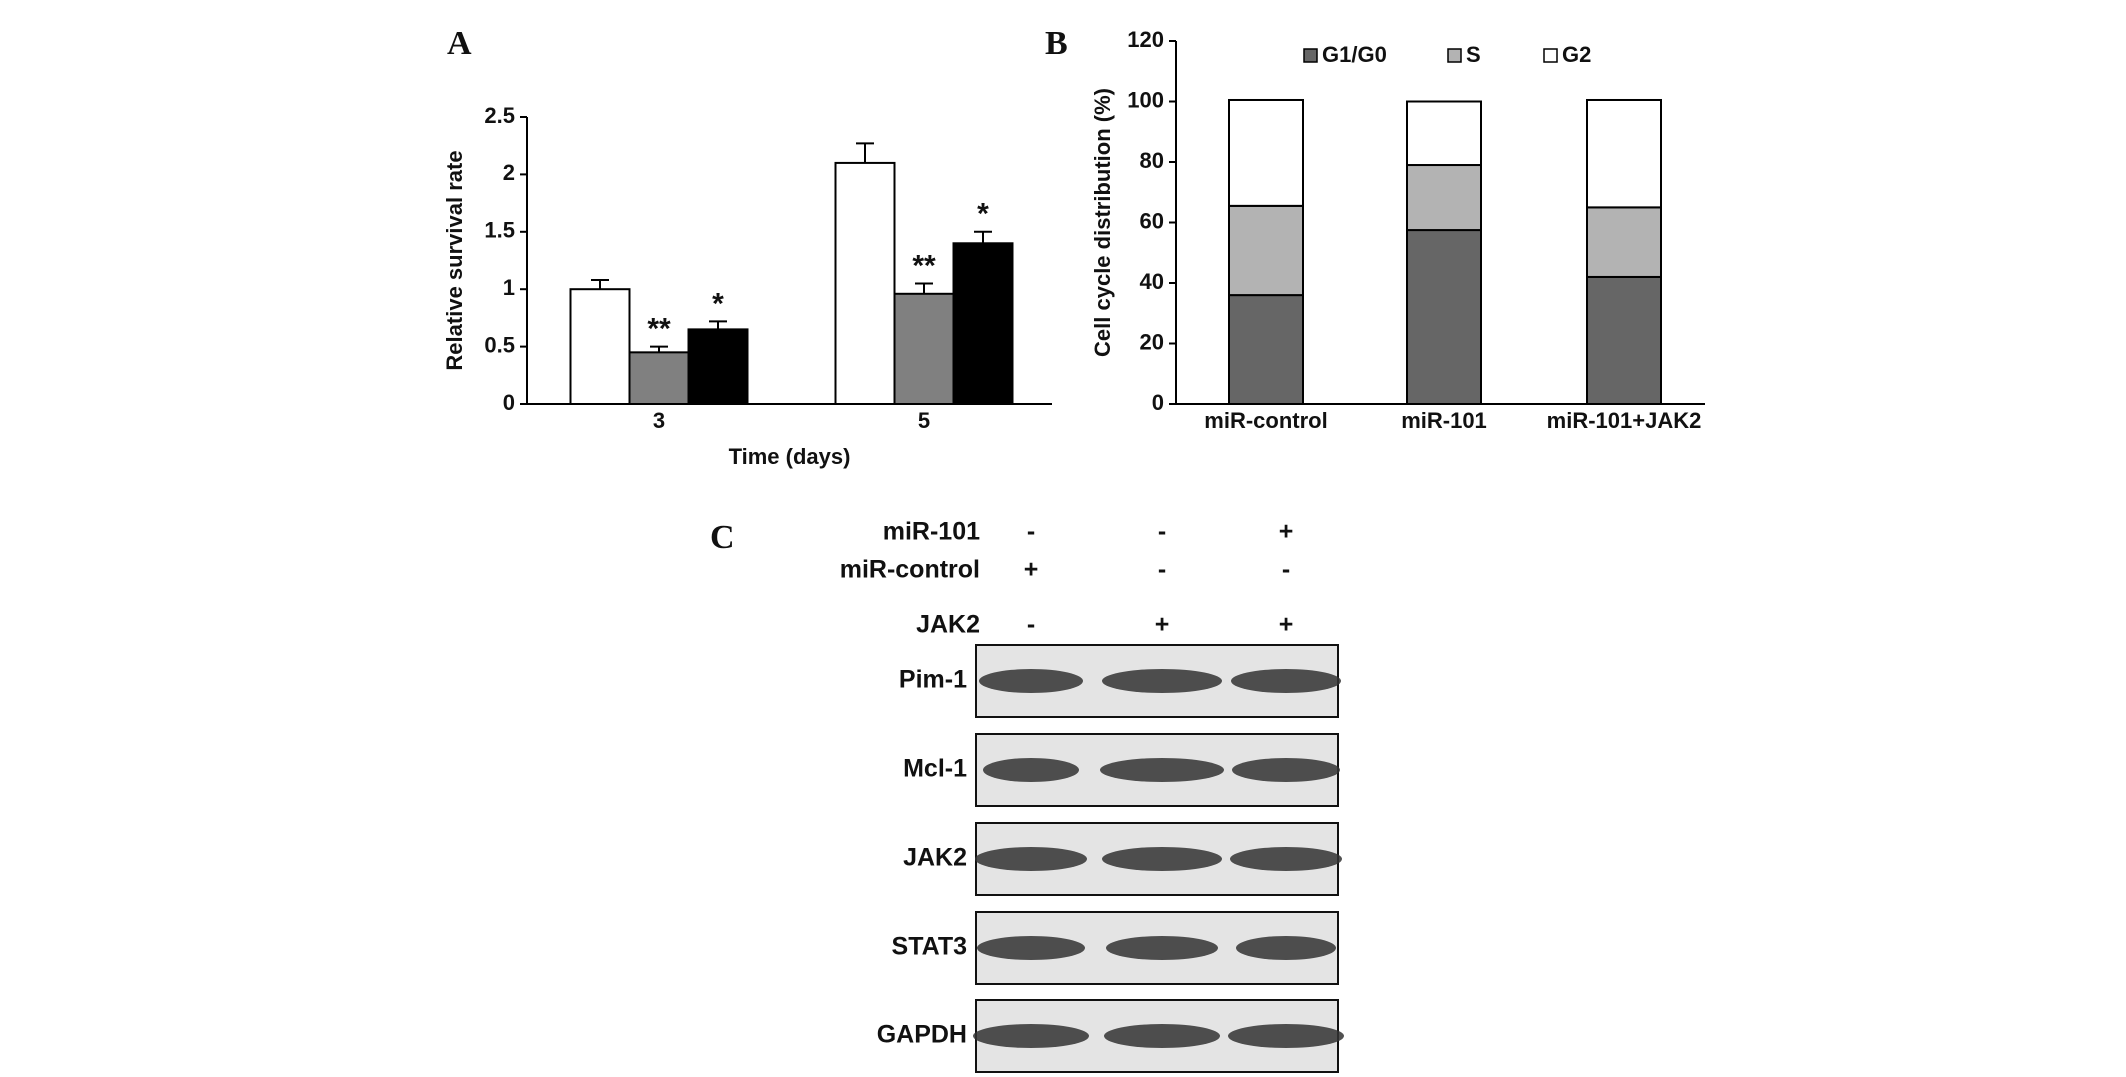 This screenshot has height=1077, width=2126. What do you see at coordinates (1265, 420) in the screenshot?
I see `x-tick-label: miR-control` at bounding box center [1265, 420].